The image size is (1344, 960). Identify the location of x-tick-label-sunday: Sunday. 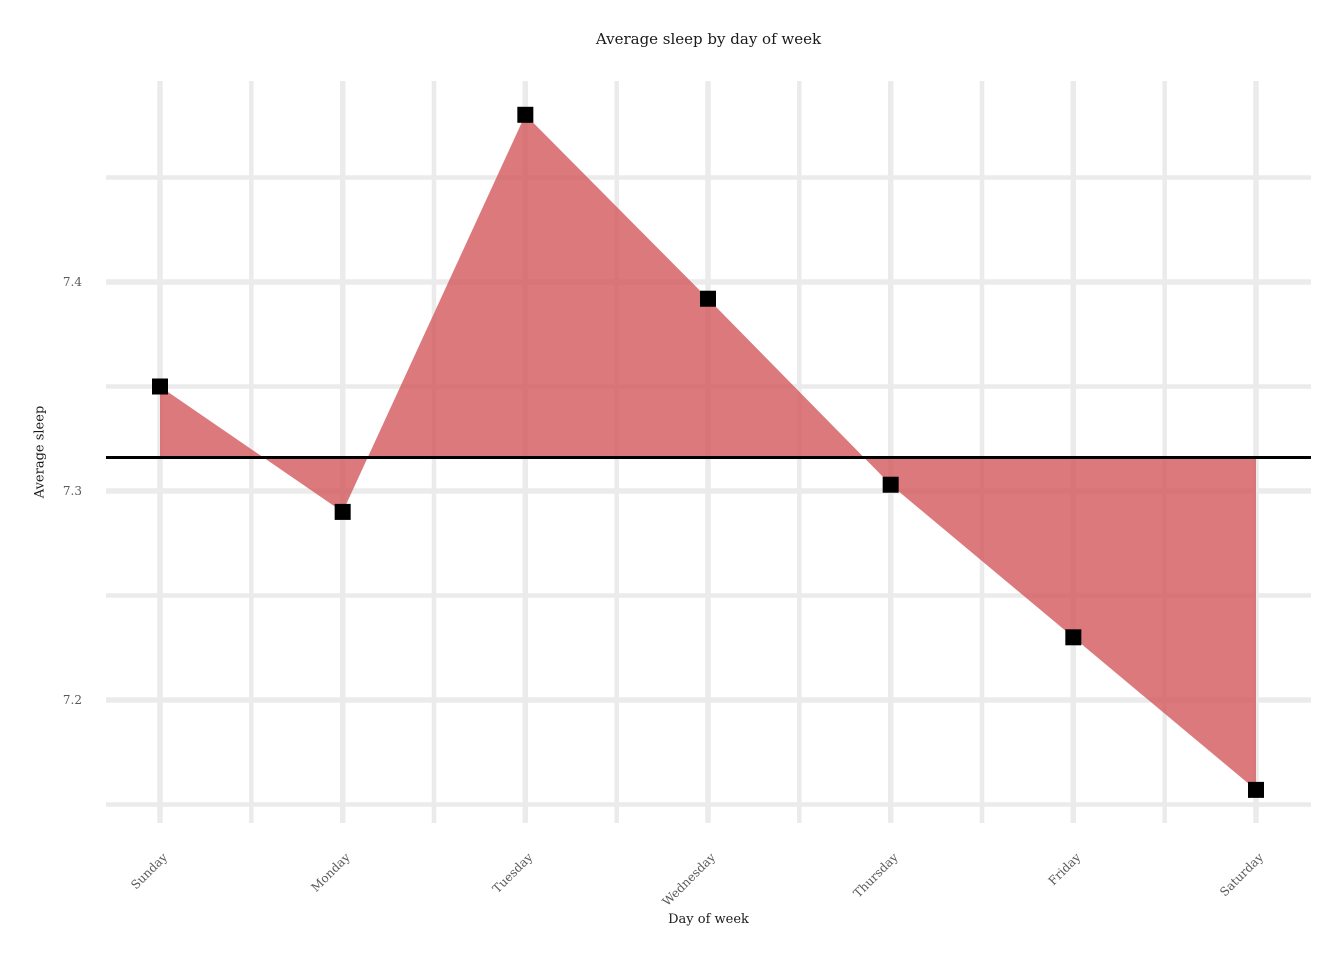
(149, 871).